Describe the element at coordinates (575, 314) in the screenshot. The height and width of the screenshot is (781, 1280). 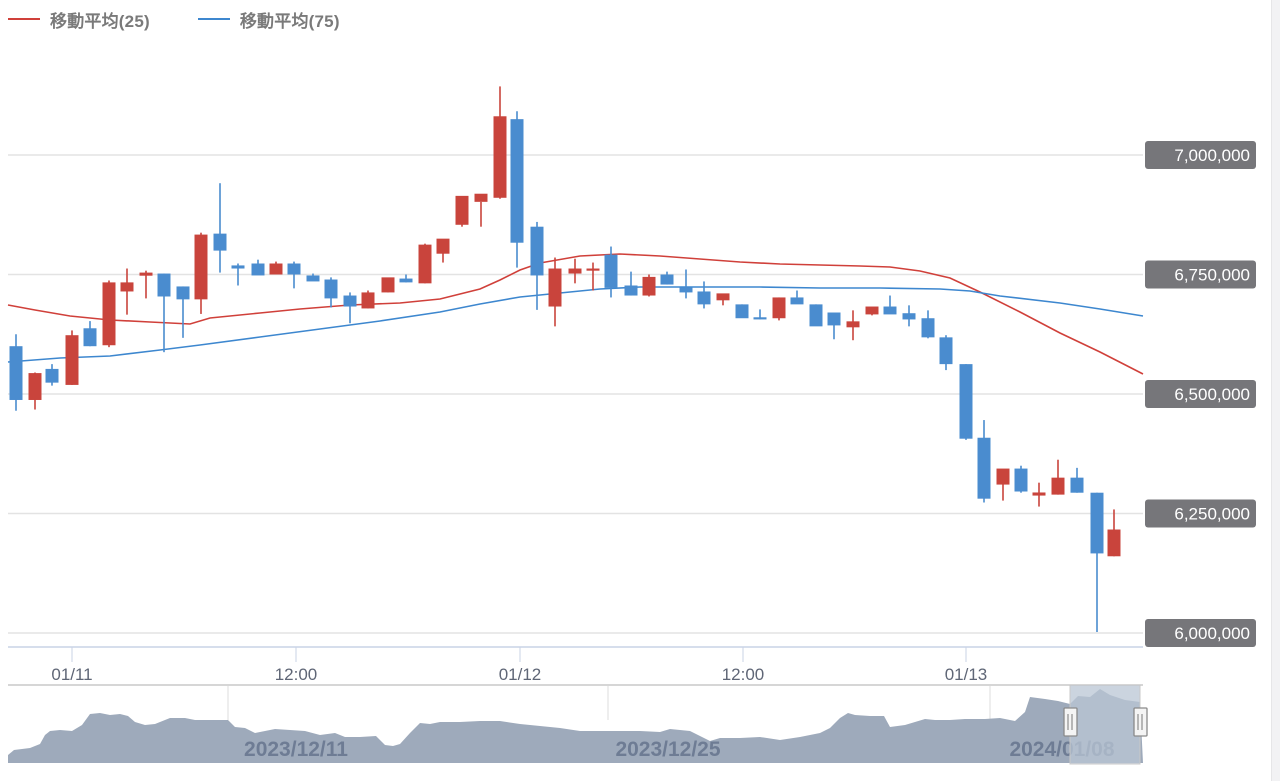
I see `moving-average-lines` at that location.